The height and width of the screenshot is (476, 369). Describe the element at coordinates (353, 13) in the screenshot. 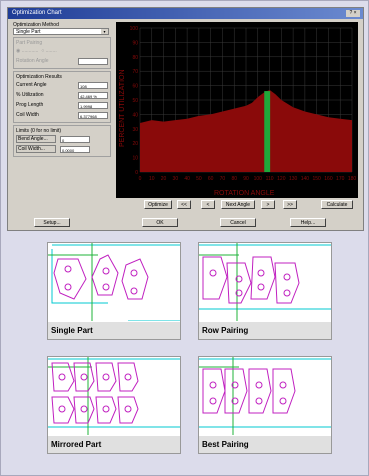

I see `close-icon: ? ×` at that location.